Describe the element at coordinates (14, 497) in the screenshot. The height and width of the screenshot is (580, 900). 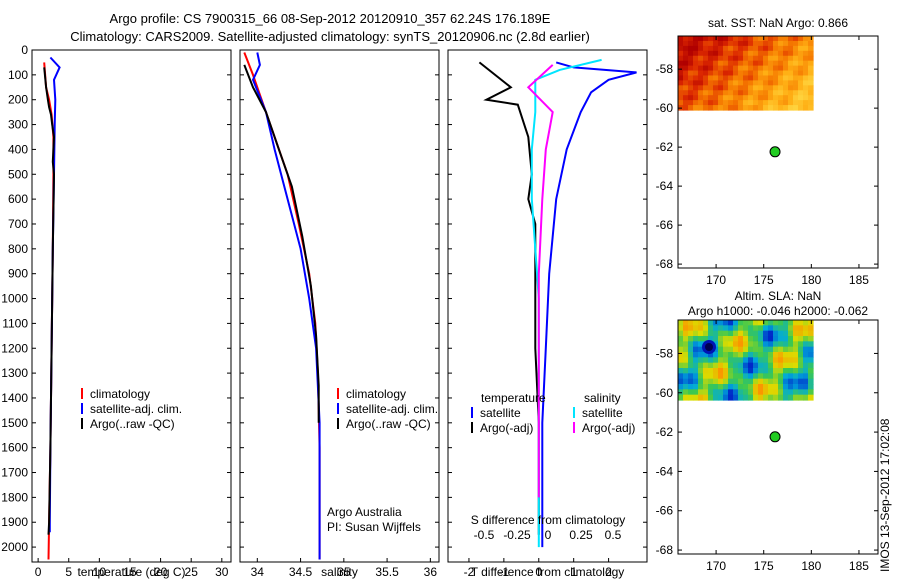
I see `y-tick-label: 1800` at that location.